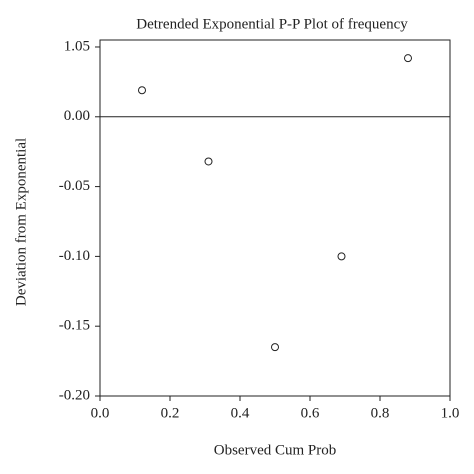  Describe the element at coordinates (100, 413) in the screenshot. I see `x-tick-label: 0.0` at that location.